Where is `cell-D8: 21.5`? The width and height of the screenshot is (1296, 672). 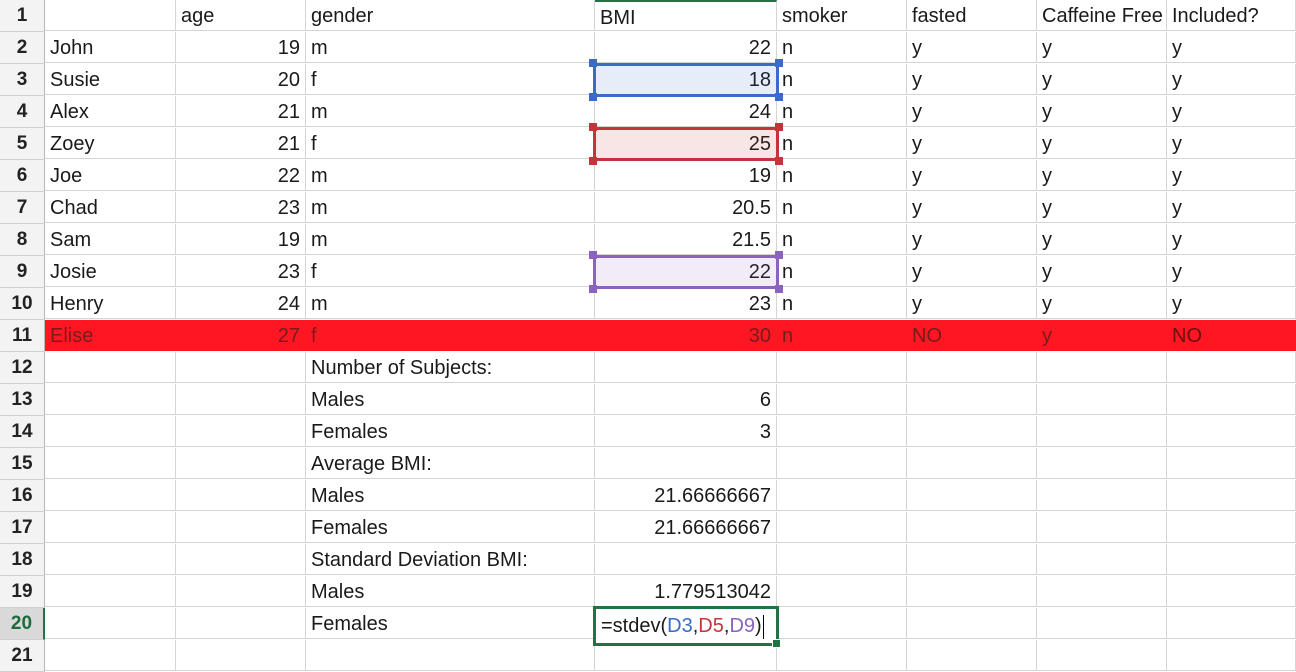 cell-D8: 21.5 is located at coordinates (686, 239).